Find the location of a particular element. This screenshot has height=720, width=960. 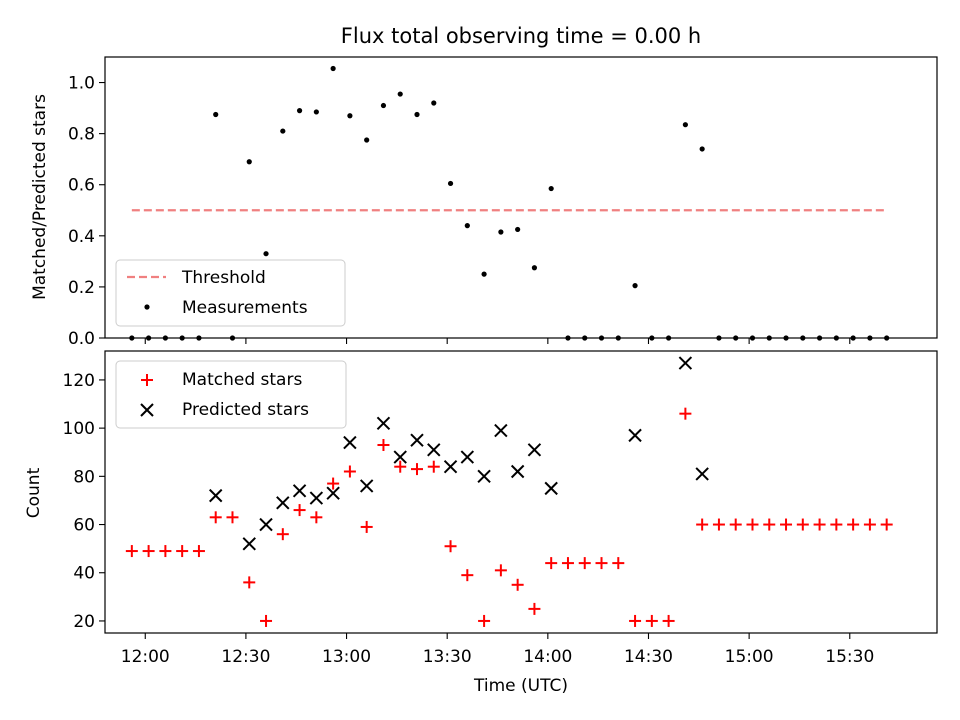

legend-matched-label: Matched stars is located at coordinates (242, 380).